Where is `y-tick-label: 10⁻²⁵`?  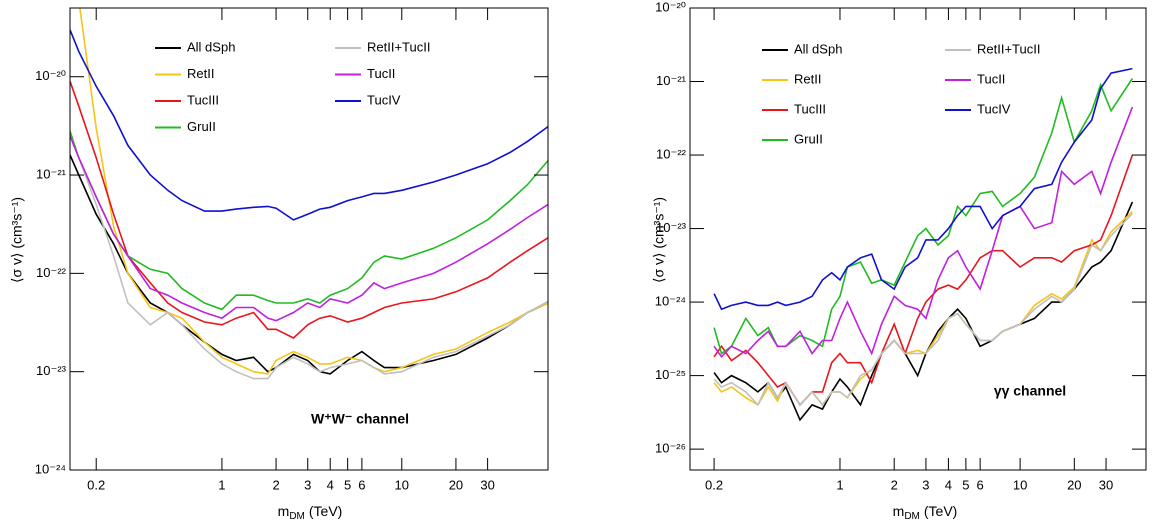 y-tick-label: 10⁻²⁵ is located at coordinates (670, 374).